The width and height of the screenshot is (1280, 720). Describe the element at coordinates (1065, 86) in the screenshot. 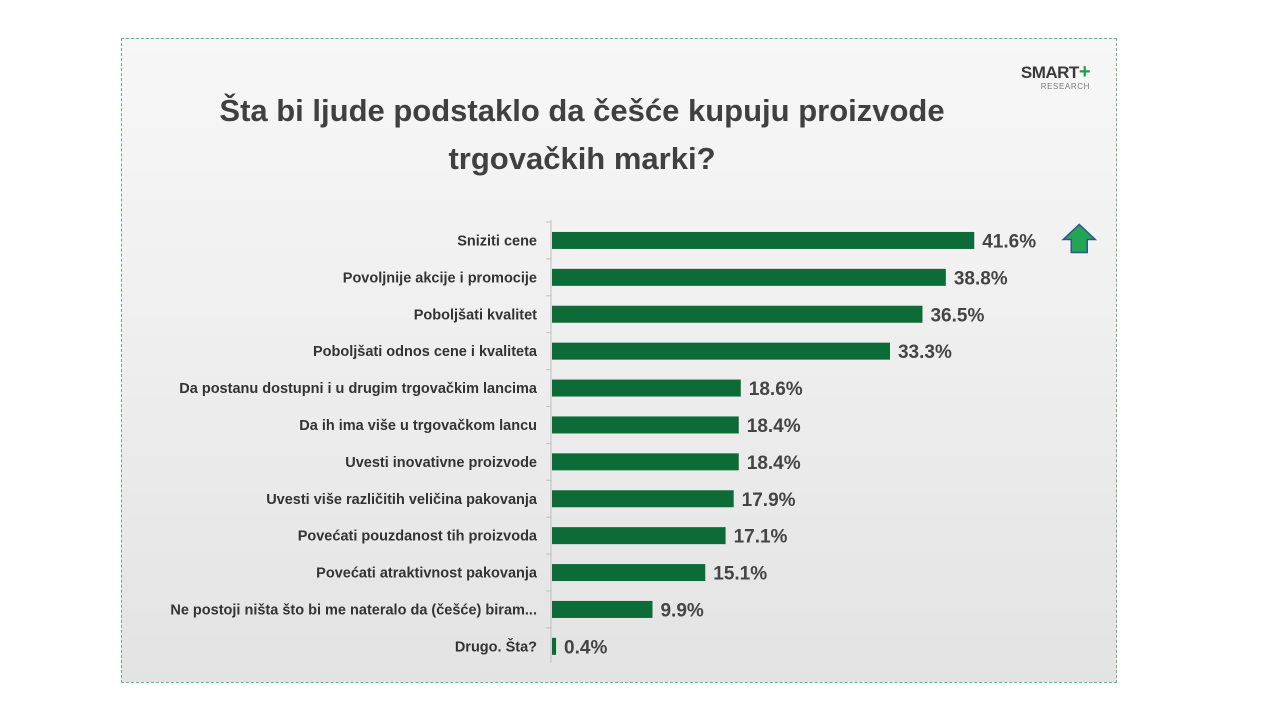

I see `logo-subtext: RESEARCH` at that location.